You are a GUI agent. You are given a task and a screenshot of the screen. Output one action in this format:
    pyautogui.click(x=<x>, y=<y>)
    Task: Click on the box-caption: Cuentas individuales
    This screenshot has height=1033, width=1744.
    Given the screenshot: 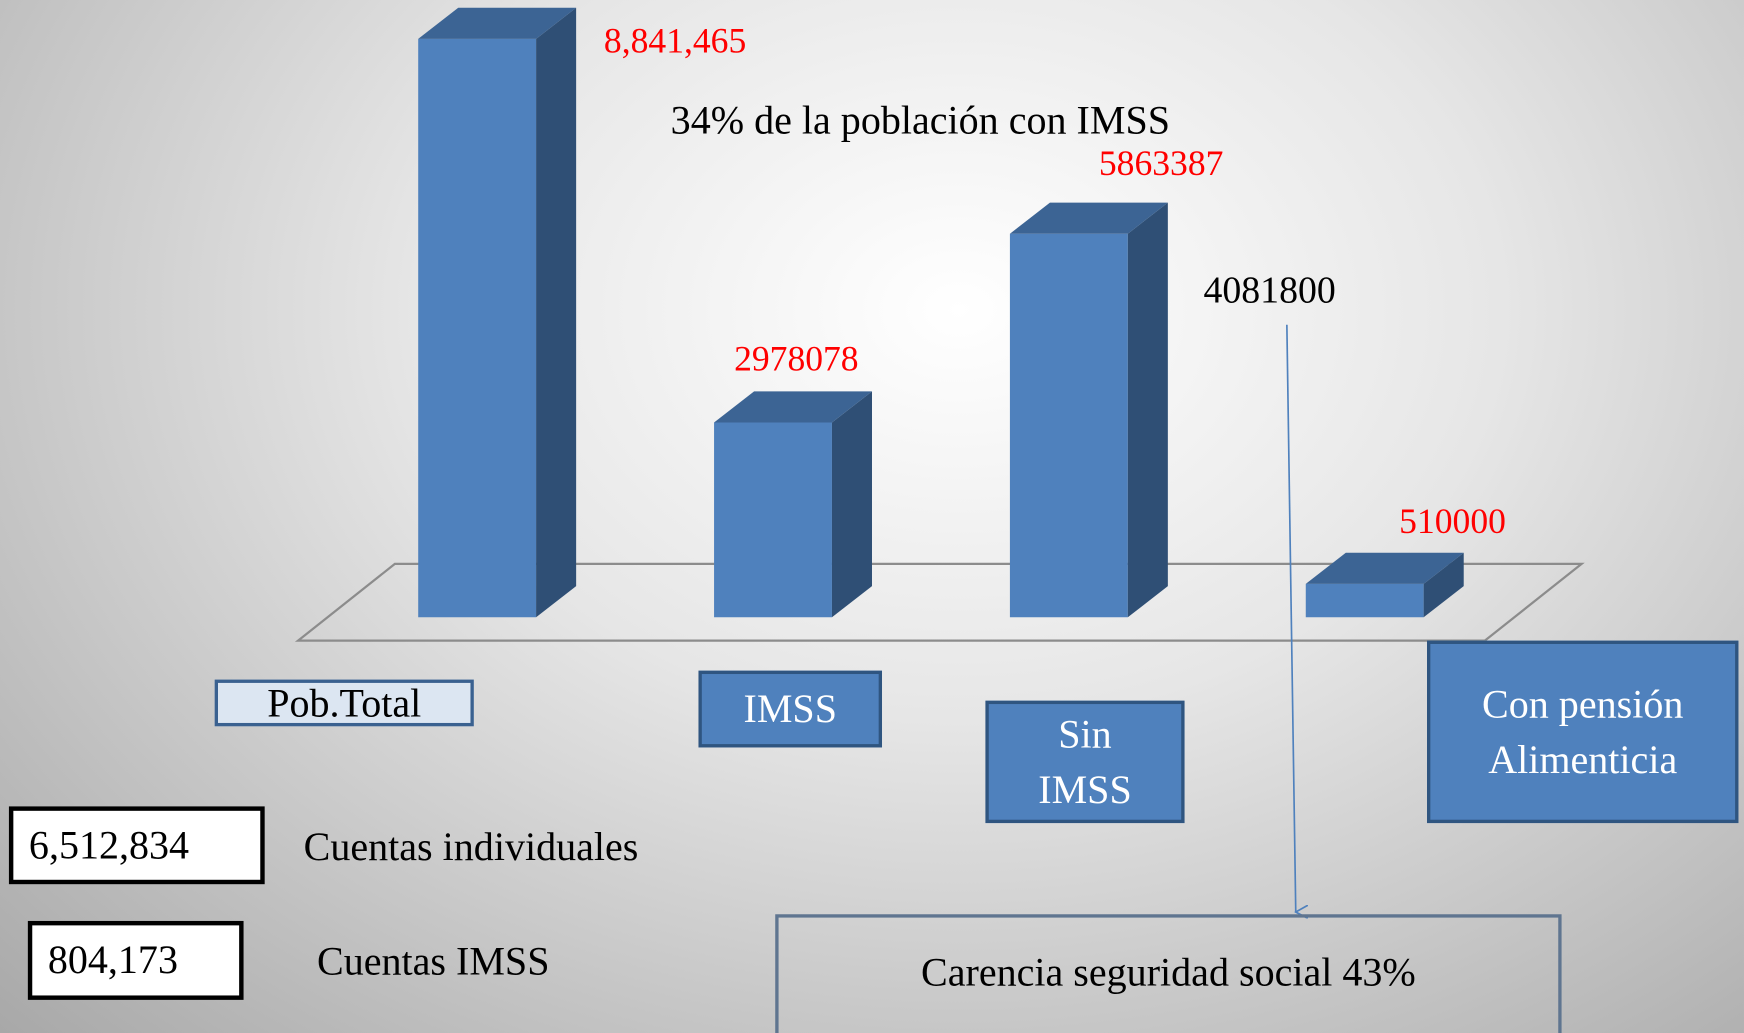 What is the action you would take?
    pyautogui.click(x=471, y=846)
    